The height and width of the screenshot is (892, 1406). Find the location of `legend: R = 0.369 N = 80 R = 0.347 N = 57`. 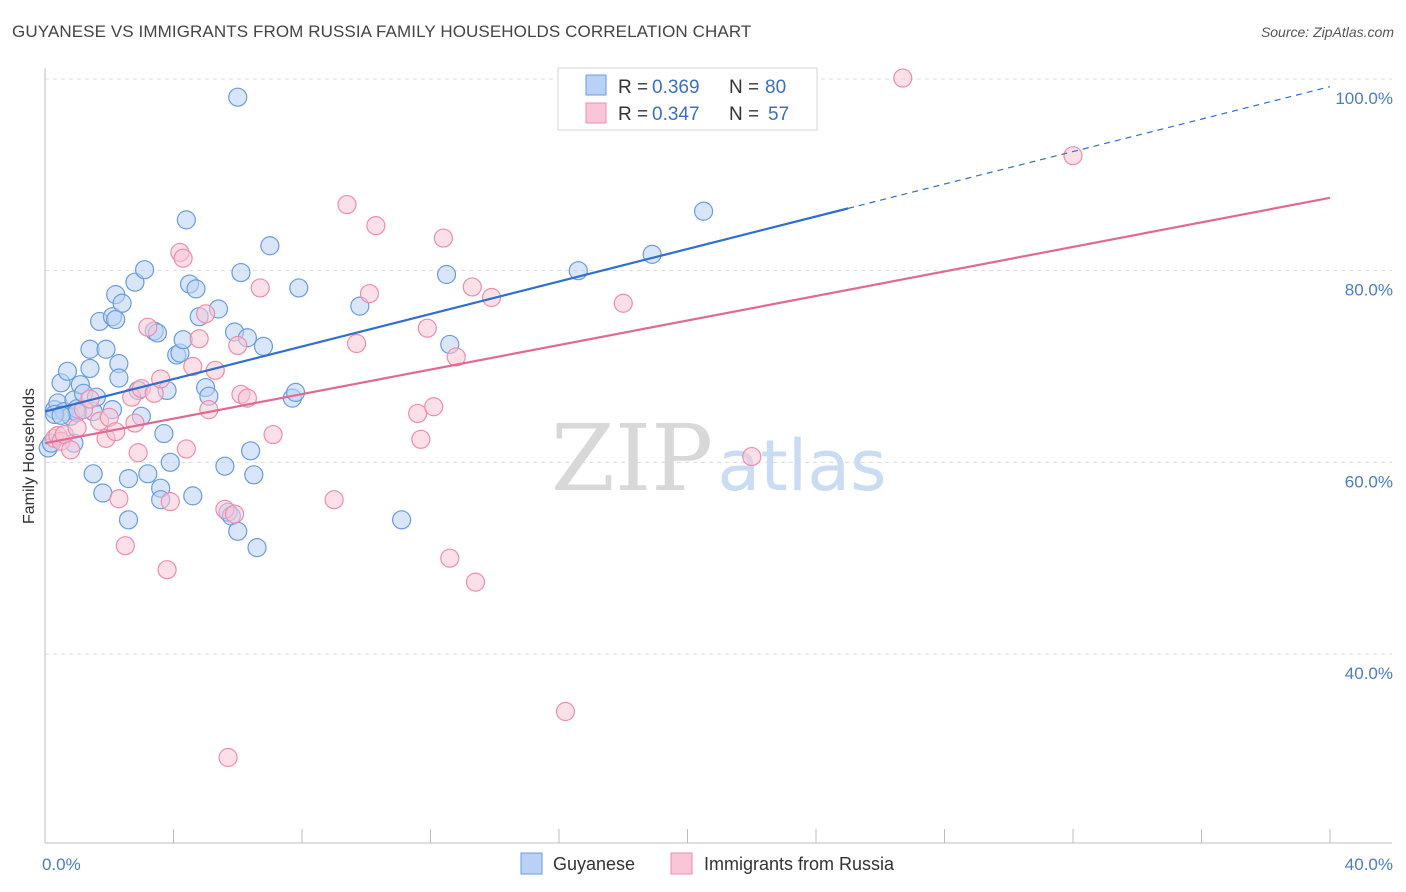

legend: R = 0.369 N = 80 R = 0.347 N = 57 is located at coordinates (687, 99).